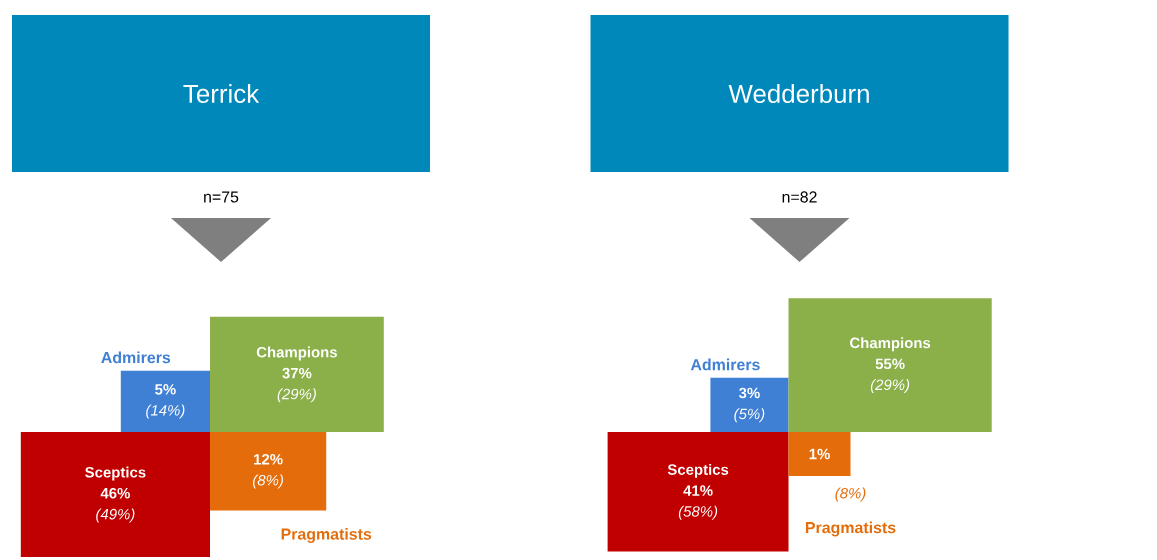  I want to click on data-label: 55%, so click(890, 364).